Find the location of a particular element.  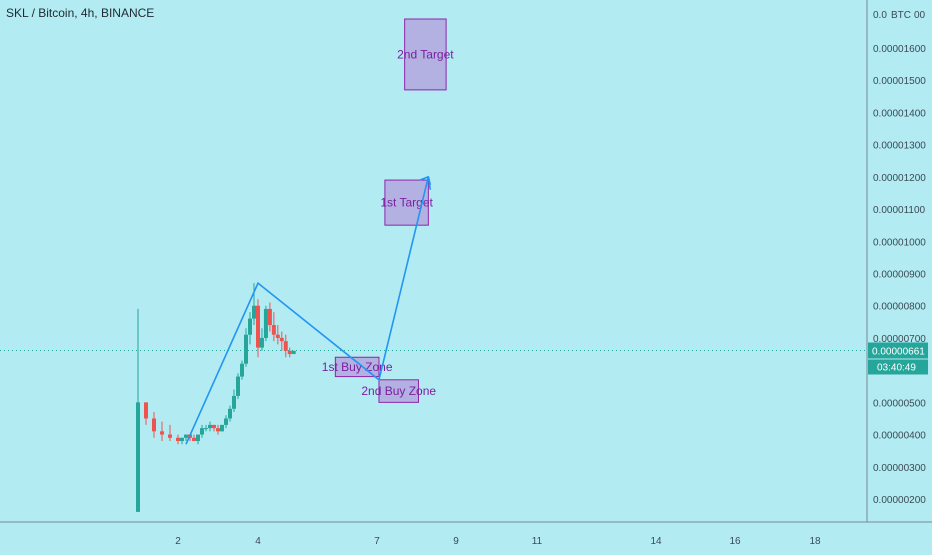

current-price-badge: 0.00000661 is located at coordinates (898, 350).